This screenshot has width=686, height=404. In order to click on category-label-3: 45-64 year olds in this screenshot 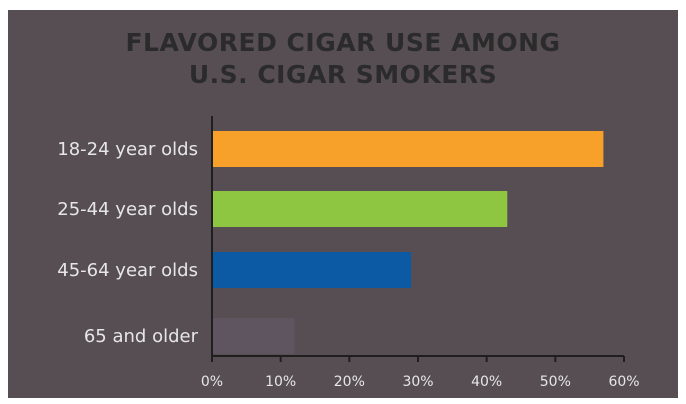, I will do `click(127, 270)`.